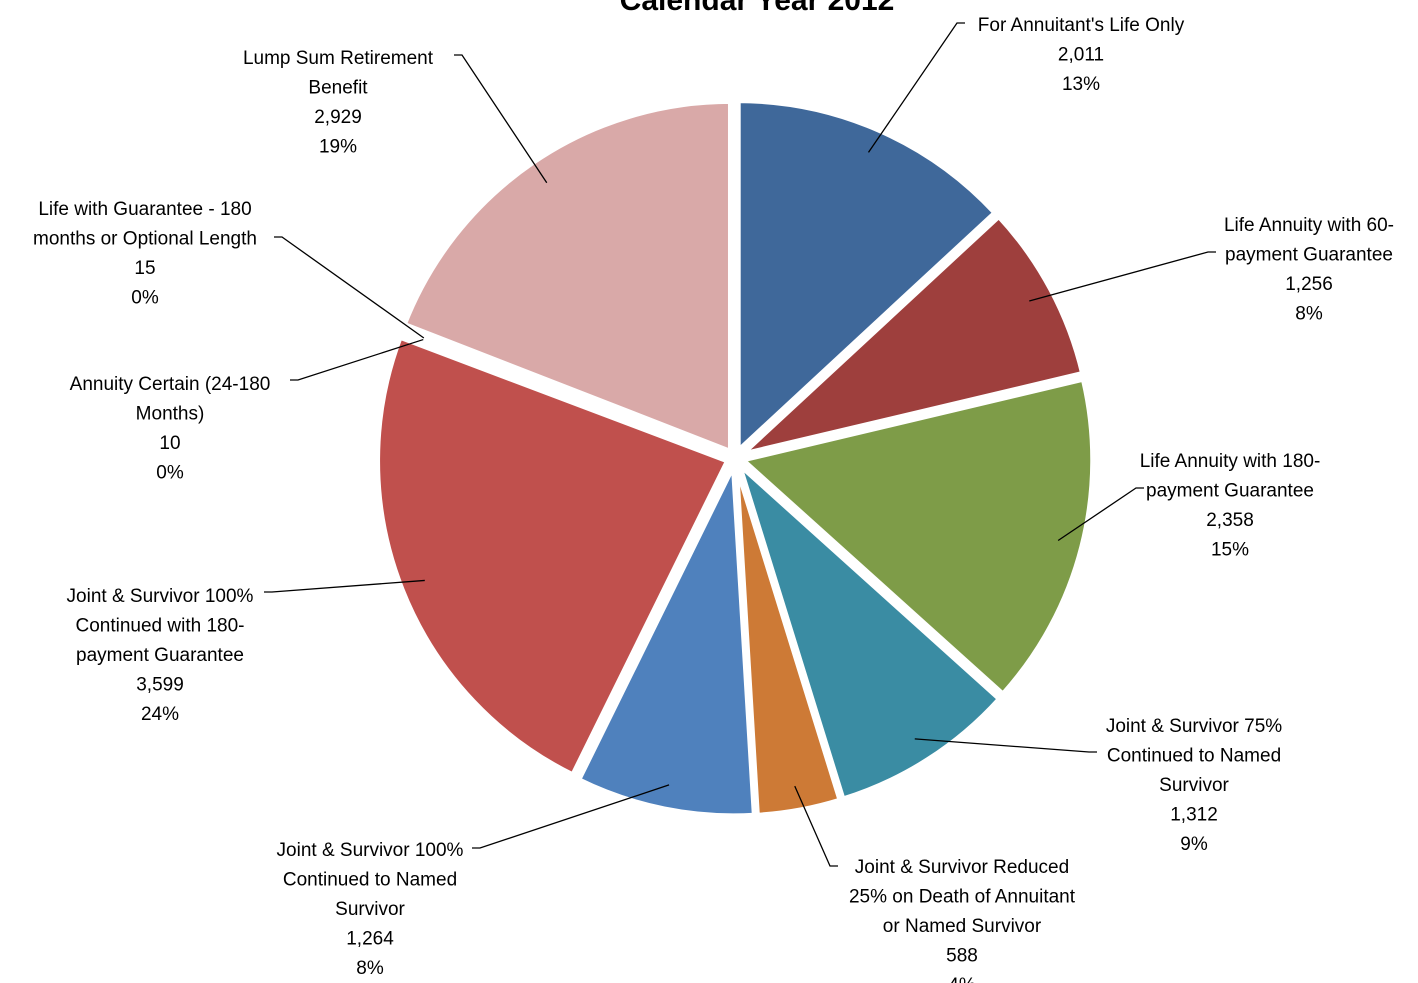 This screenshot has width=1418, height=983. What do you see at coordinates (170, 414) in the screenshot?
I see `slice-label-line: Months)` at bounding box center [170, 414].